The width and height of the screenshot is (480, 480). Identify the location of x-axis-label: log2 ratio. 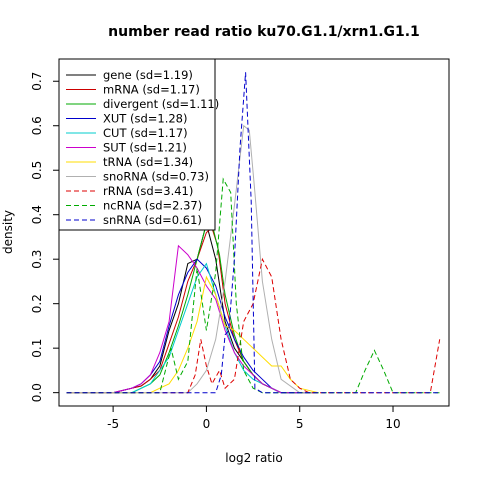
(253, 458).